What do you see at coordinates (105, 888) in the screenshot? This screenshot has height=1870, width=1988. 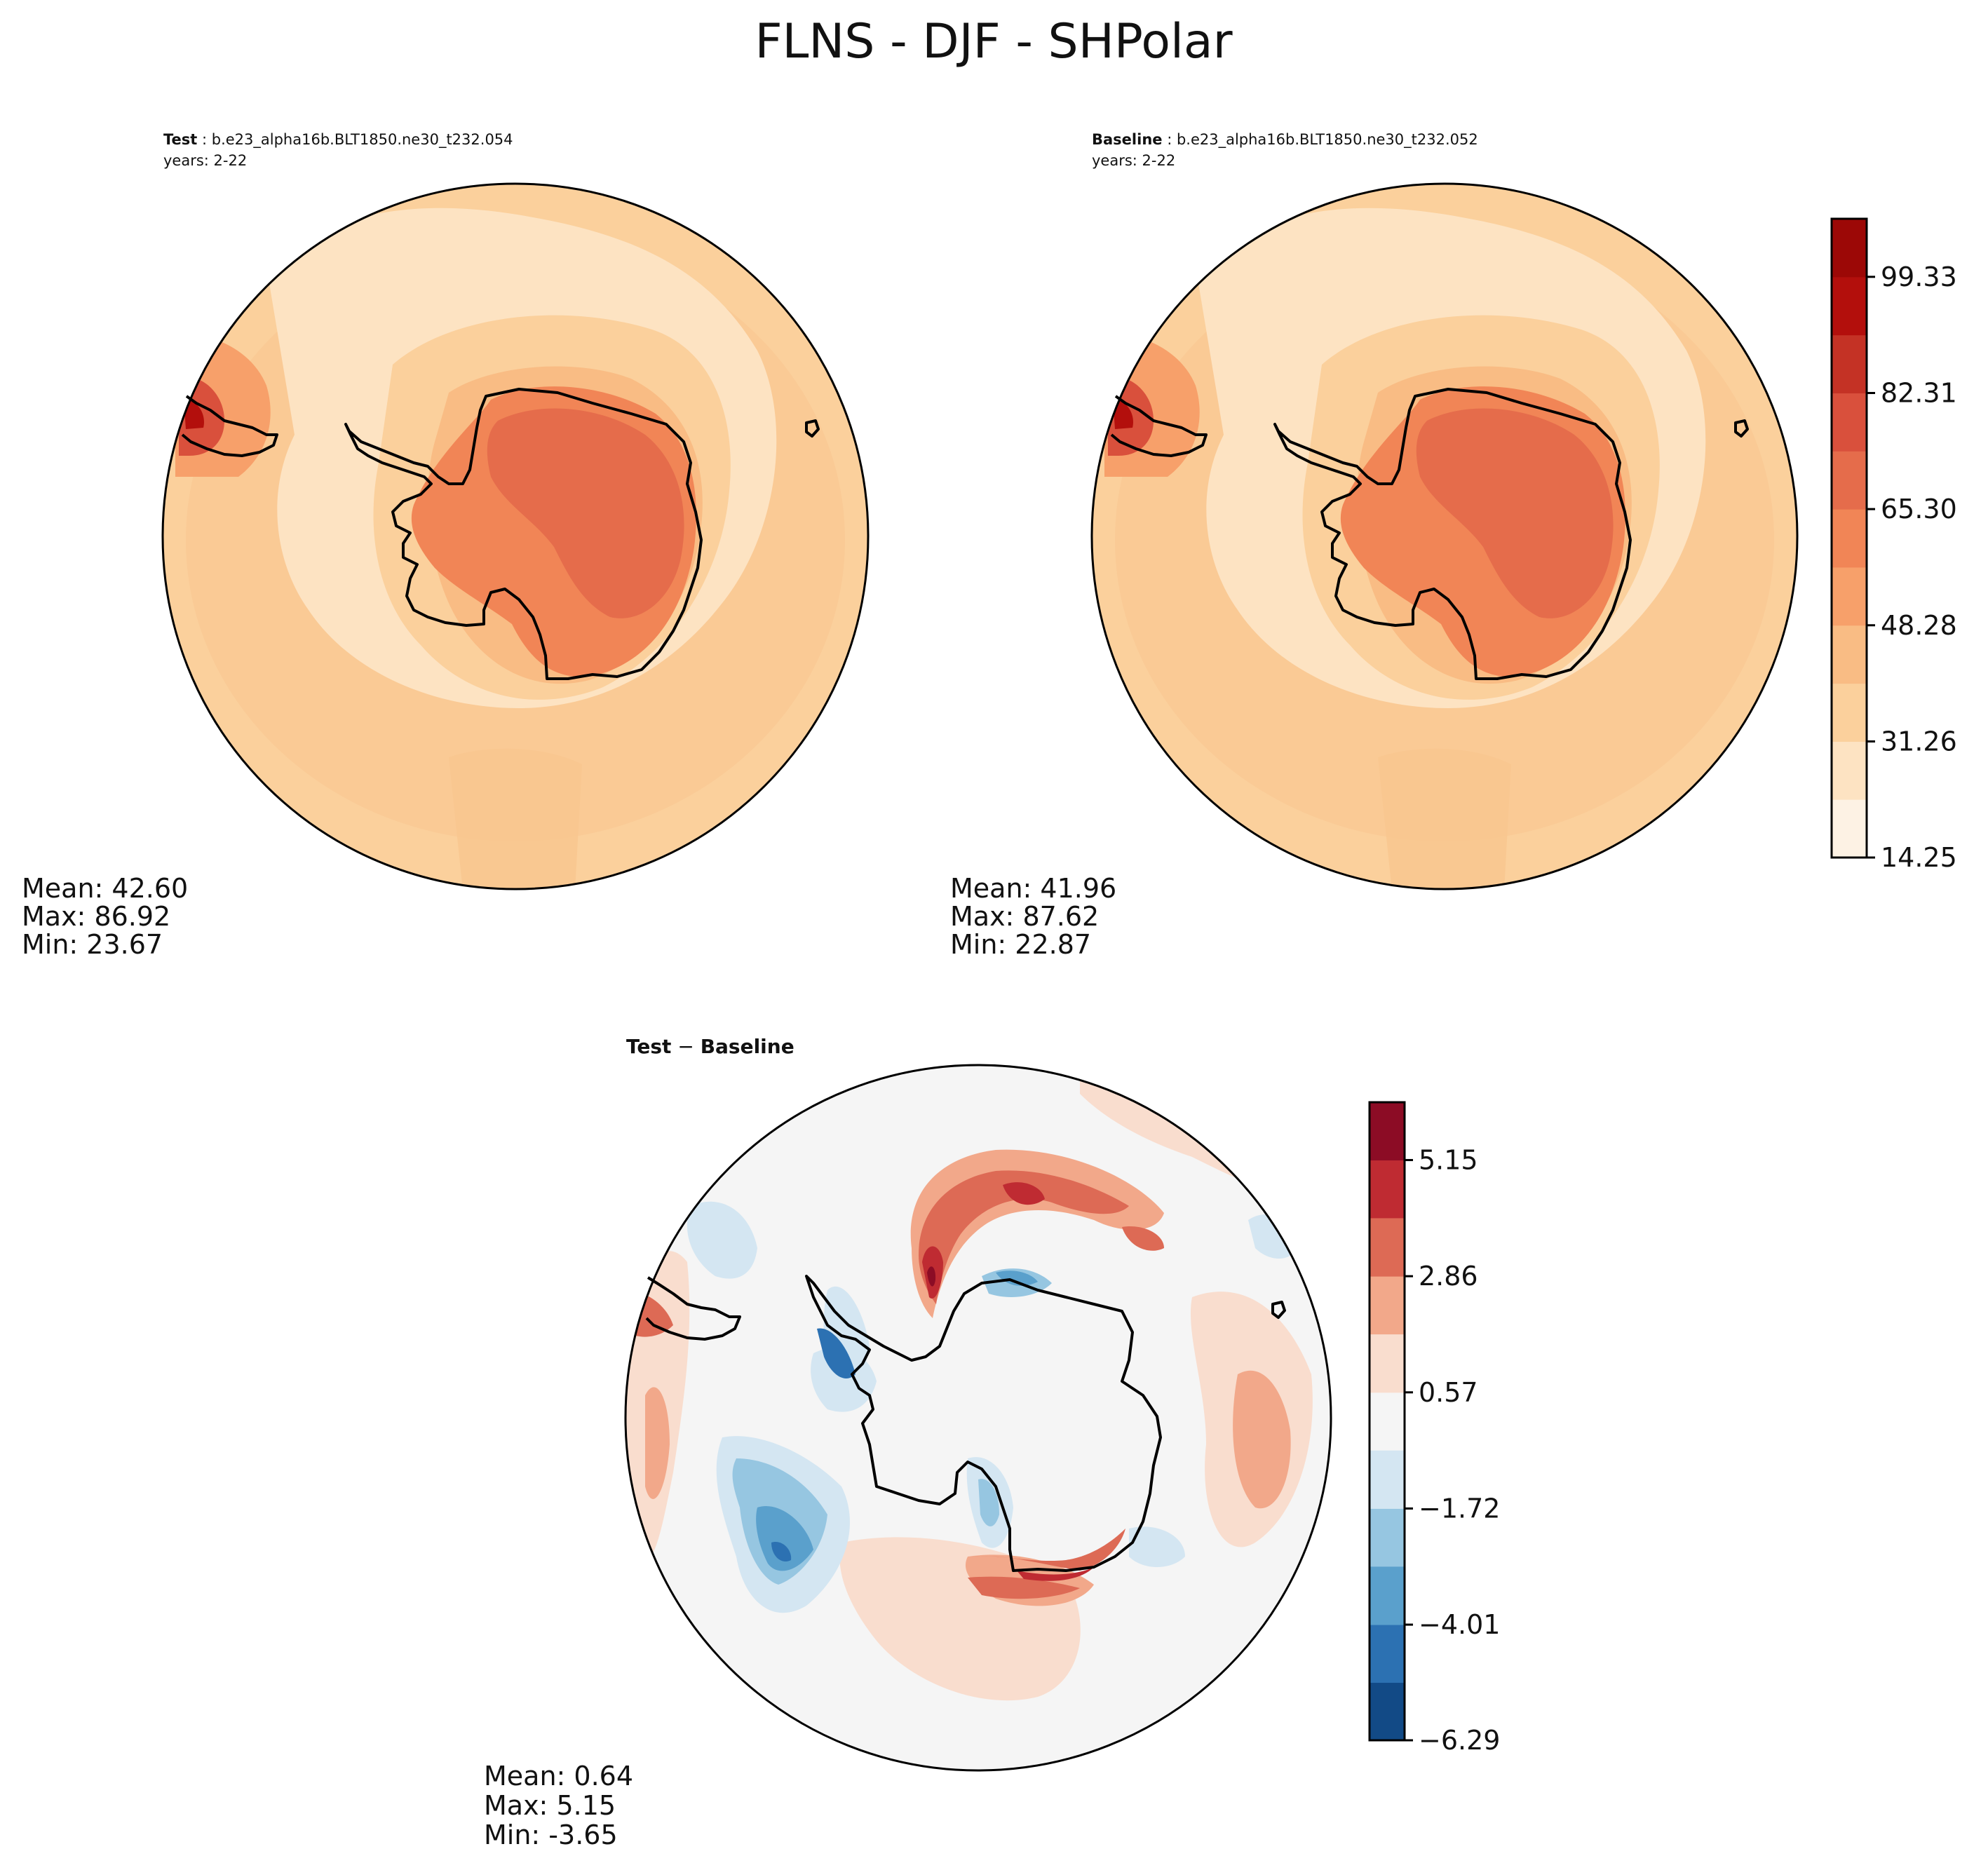 I see `test-mean: Mean: 42.60` at bounding box center [105, 888].